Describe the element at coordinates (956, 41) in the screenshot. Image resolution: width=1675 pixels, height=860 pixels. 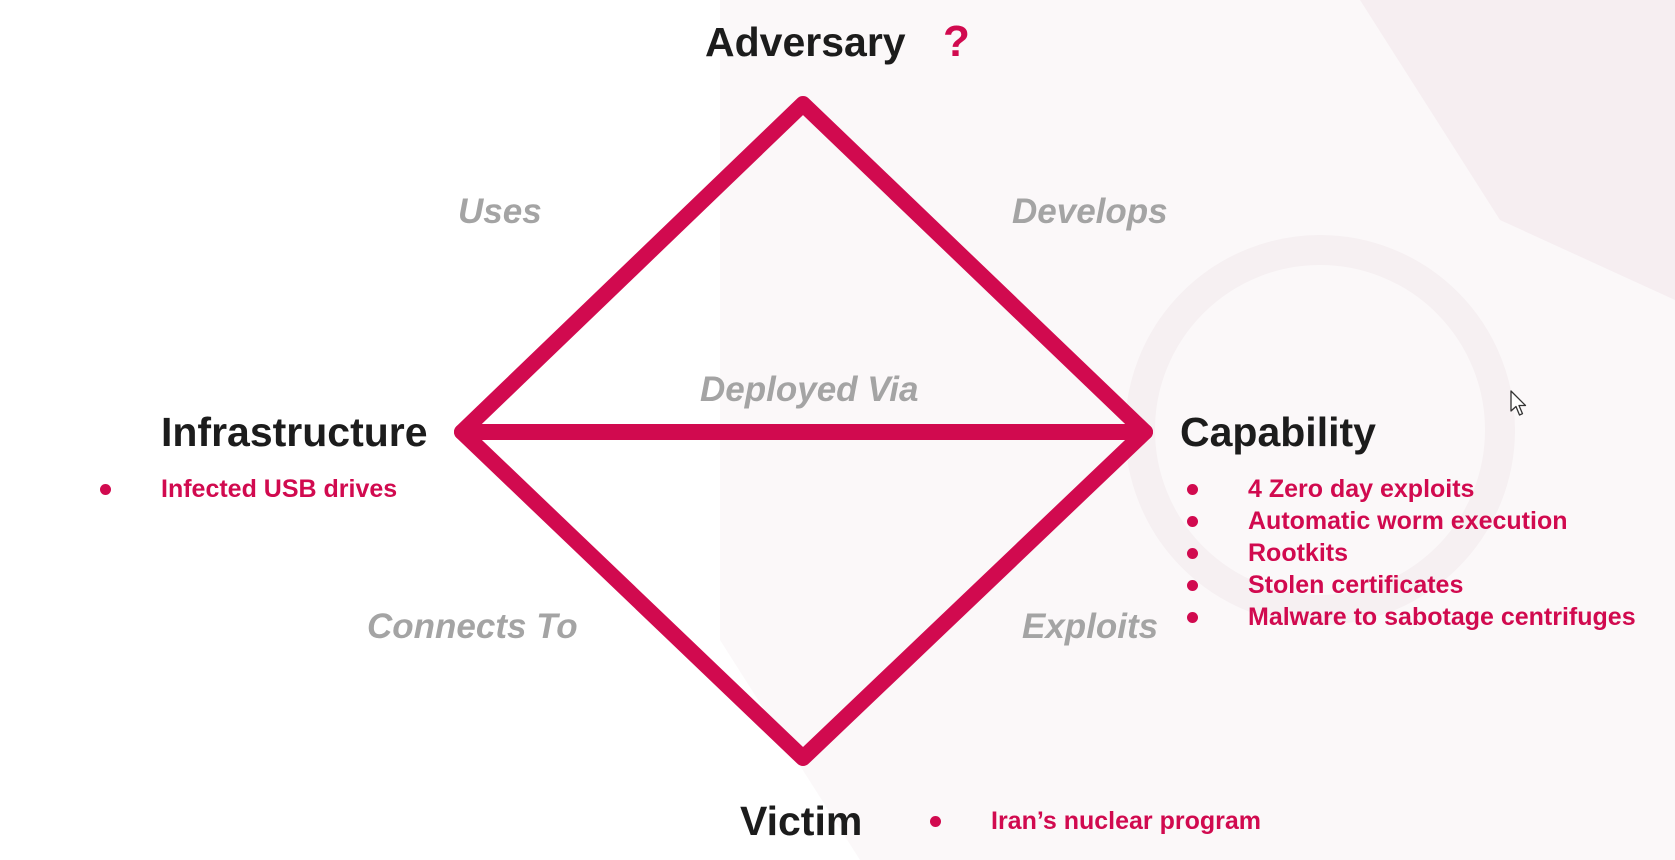
I see `unknown-adversary-marker: ?` at that location.